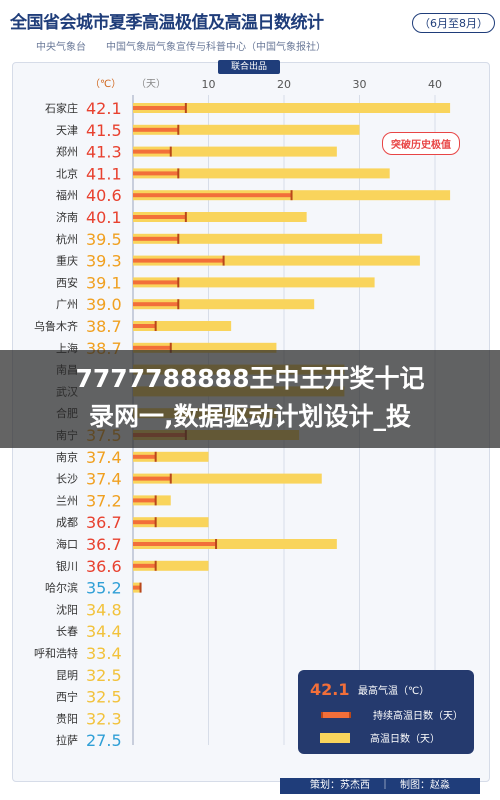  I want to click on max-temp-value: 41.5, so click(104, 130).